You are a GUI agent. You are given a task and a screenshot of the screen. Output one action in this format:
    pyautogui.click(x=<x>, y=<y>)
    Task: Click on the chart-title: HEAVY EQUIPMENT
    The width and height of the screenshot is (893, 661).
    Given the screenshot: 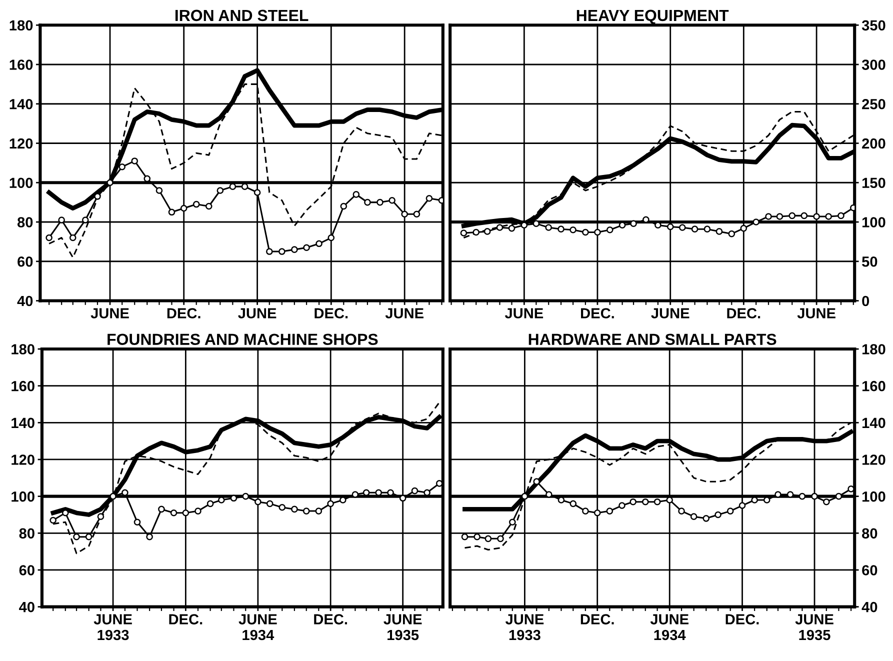 What is the action you would take?
    pyautogui.click(x=652, y=17)
    